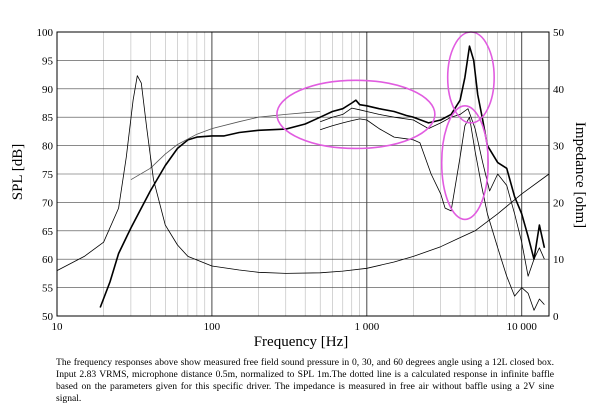 The height and width of the screenshot is (410, 600). What do you see at coordinates (48, 203) in the screenshot?
I see `y-tick-label: 70` at bounding box center [48, 203].